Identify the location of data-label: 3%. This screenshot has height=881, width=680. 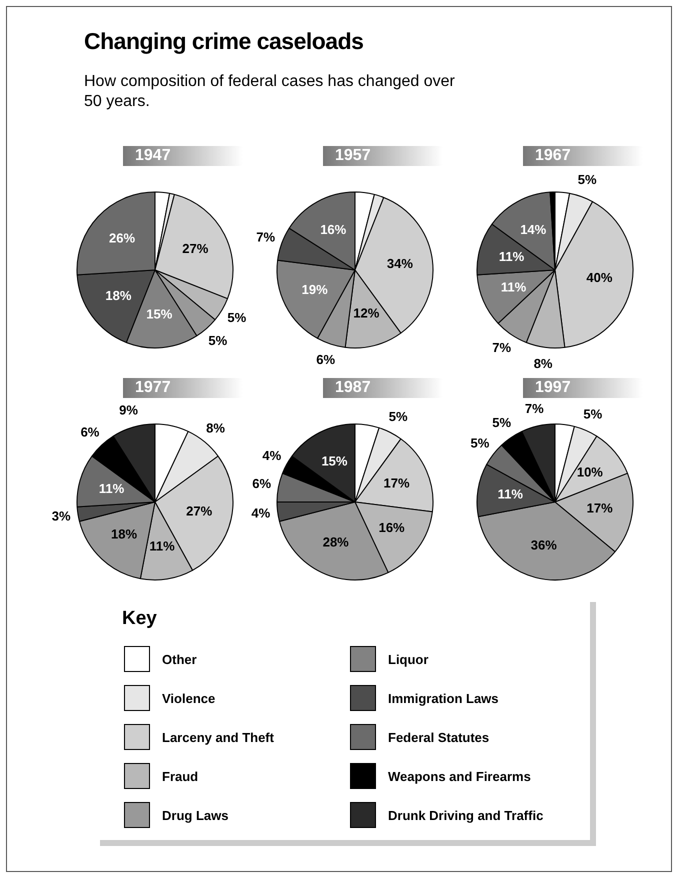
(61, 516).